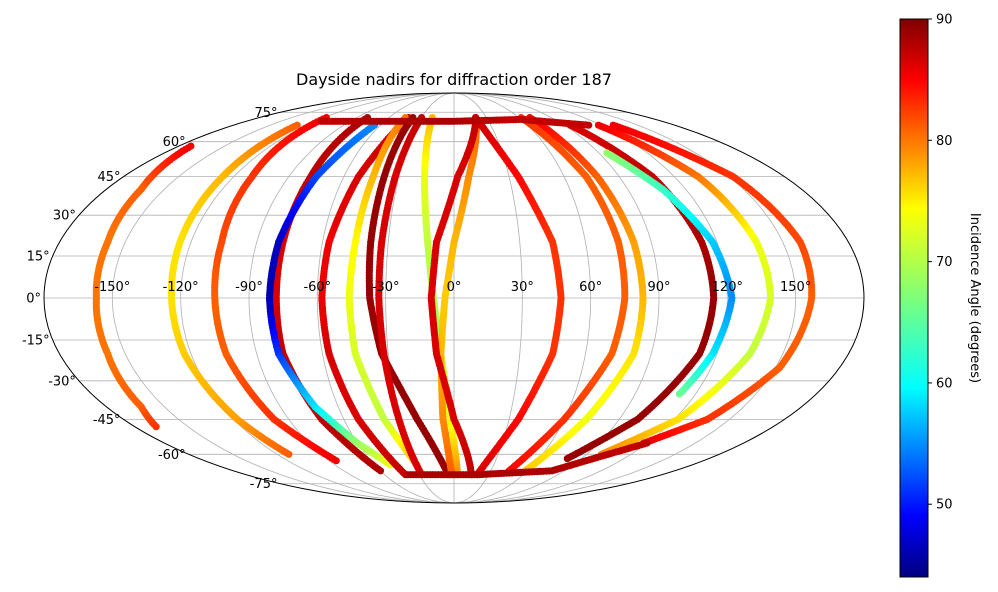 The image size is (998, 592). I want to click on colorbar-tick-label: 60, so click(944, 383).